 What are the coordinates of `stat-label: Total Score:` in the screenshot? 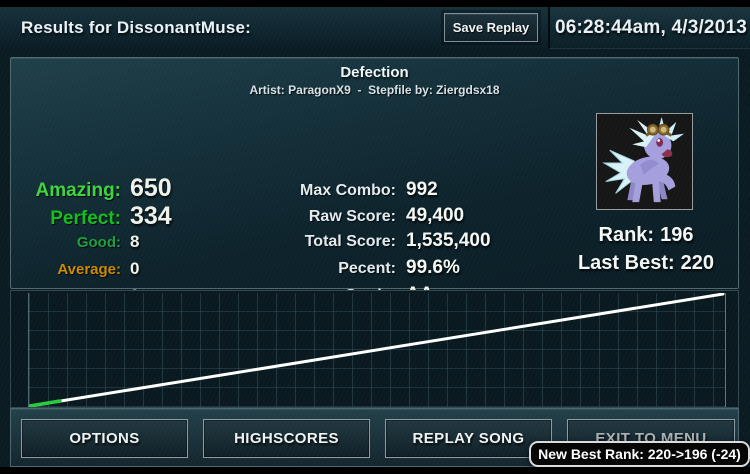 It's located at (350, 241).